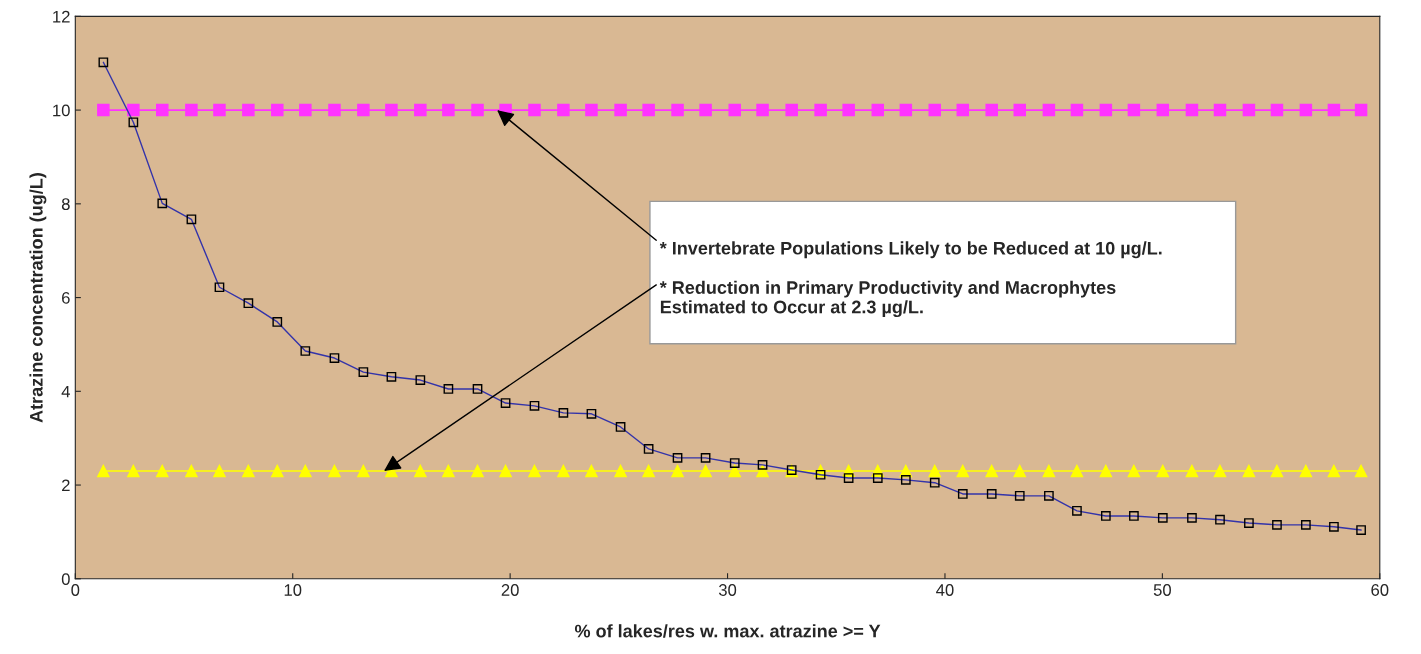 This screenshot has height=654, width=1421. Describe the element at coordinates (1162, 590) in the screenshot. I see `x-tick-label: 50` at that location.